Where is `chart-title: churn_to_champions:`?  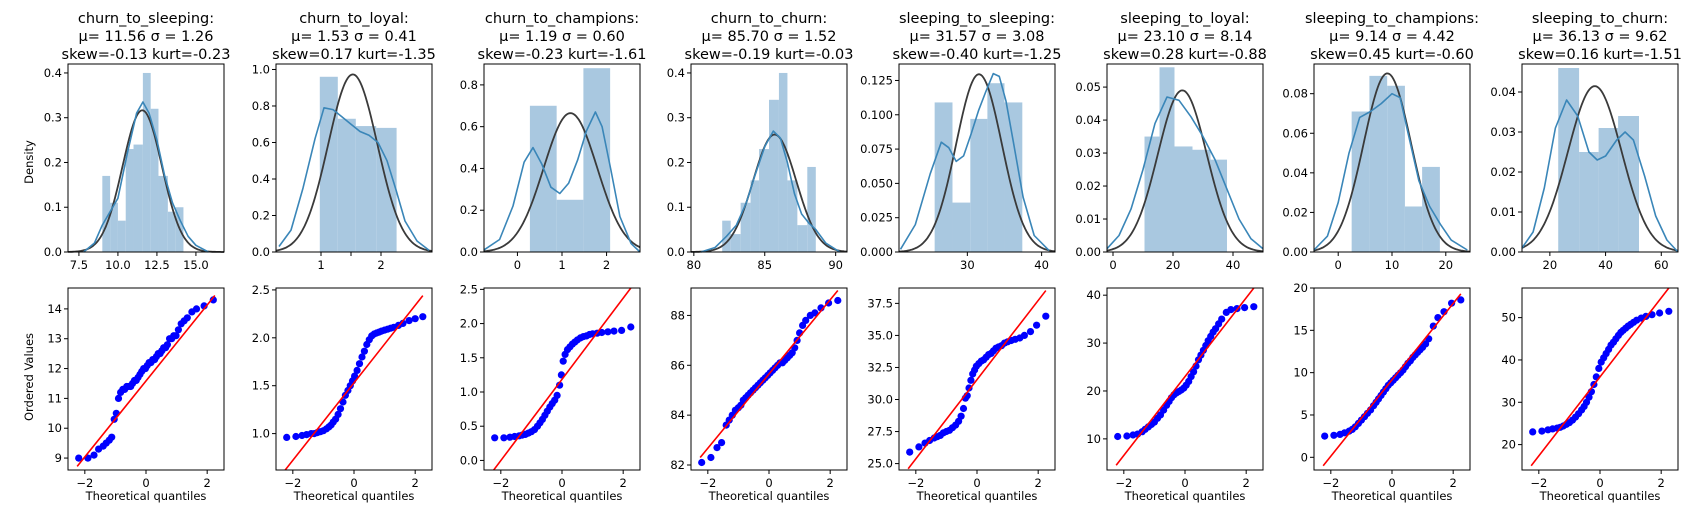
chart-title: churn_to_champions: is located at coordinates (562, 19).